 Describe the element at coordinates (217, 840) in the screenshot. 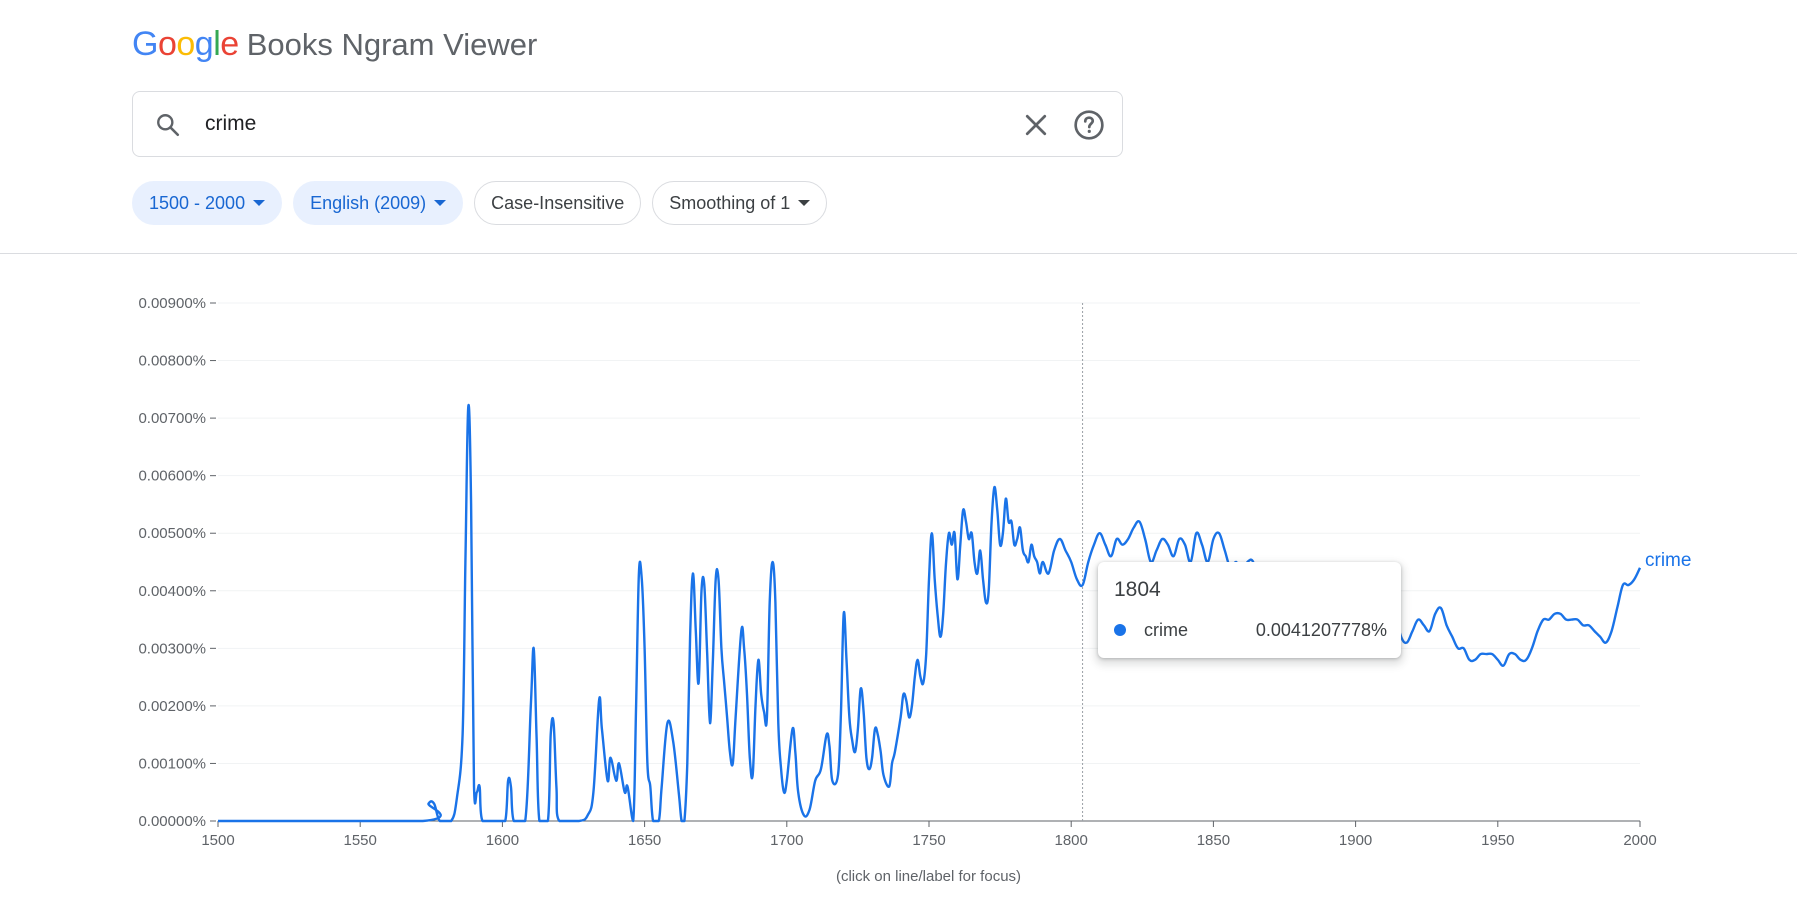

I see `x-tick-label: 1500` at that location.